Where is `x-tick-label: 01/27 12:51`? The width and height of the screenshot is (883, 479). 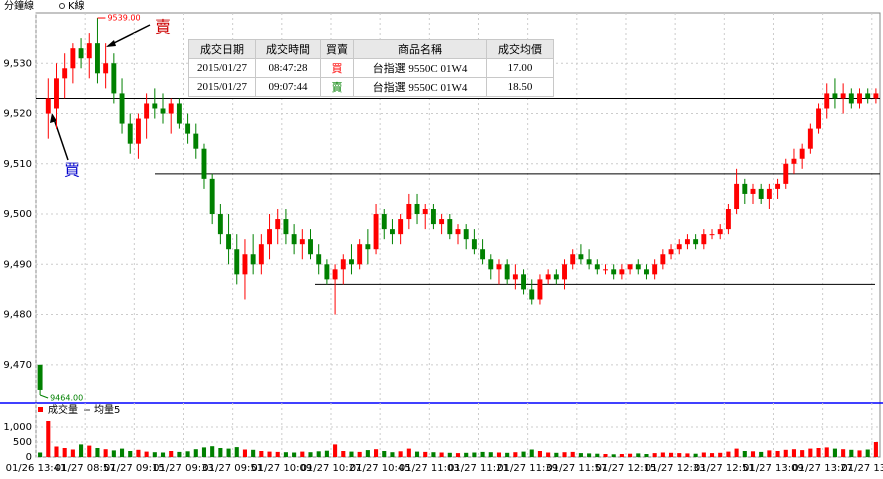
x-tick-label: 01/27 12:51 is located at coordinates (724, 468).